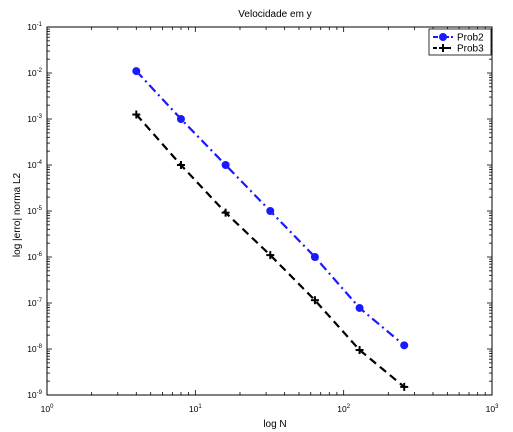 Image resolution: width=513 pixels, height=432 pixels. What do you see at coordinates (343, 409) in the screenshot?
I see `x-tick-label: 10²` at bounding box center [343, 409].